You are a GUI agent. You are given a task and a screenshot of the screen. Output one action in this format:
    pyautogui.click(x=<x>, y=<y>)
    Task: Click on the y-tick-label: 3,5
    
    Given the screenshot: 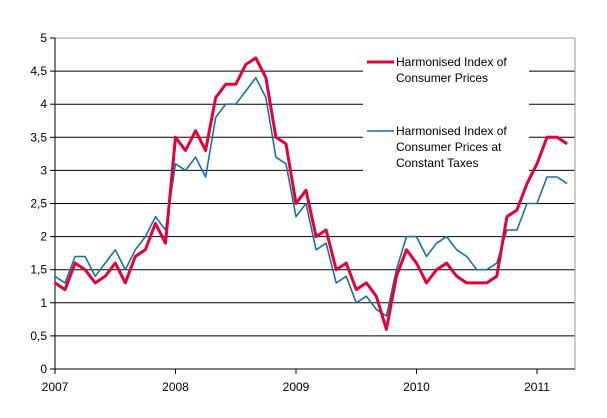 What is the action you would take?
    pyautogui.click(x=38, y=137)
    